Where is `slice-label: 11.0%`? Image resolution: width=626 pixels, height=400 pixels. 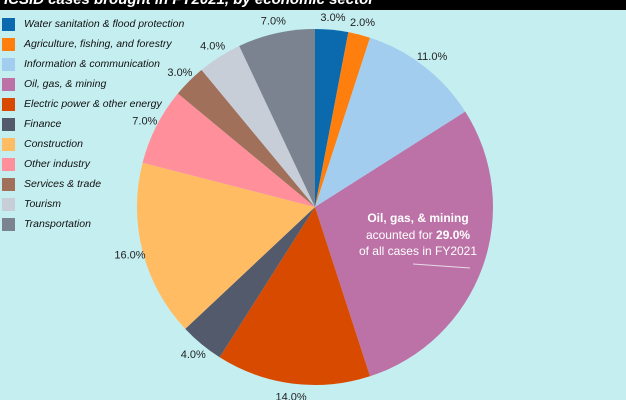 slice-label: 11.0% is located at coordinates (432, 57).